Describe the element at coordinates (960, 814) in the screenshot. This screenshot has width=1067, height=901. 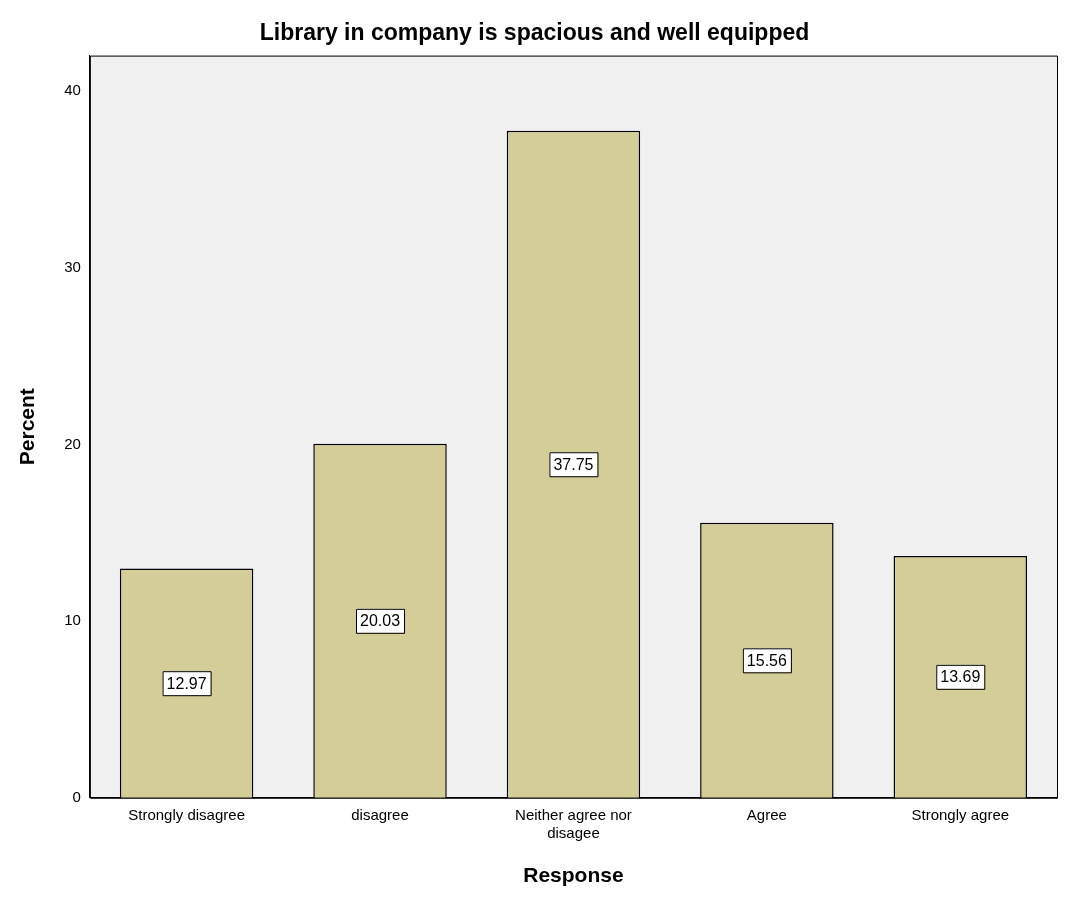
I see `x-tick-label: Strongly agree` at that location.